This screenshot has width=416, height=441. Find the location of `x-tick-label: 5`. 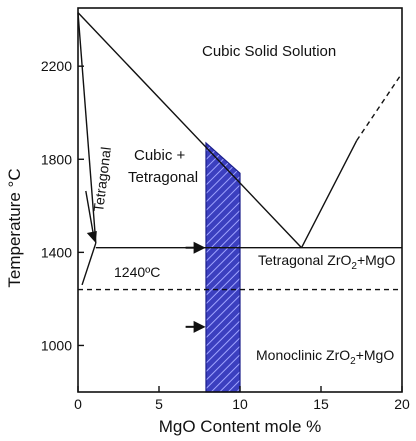

x-tick-label: 5 is located at coordinates (159, 404).